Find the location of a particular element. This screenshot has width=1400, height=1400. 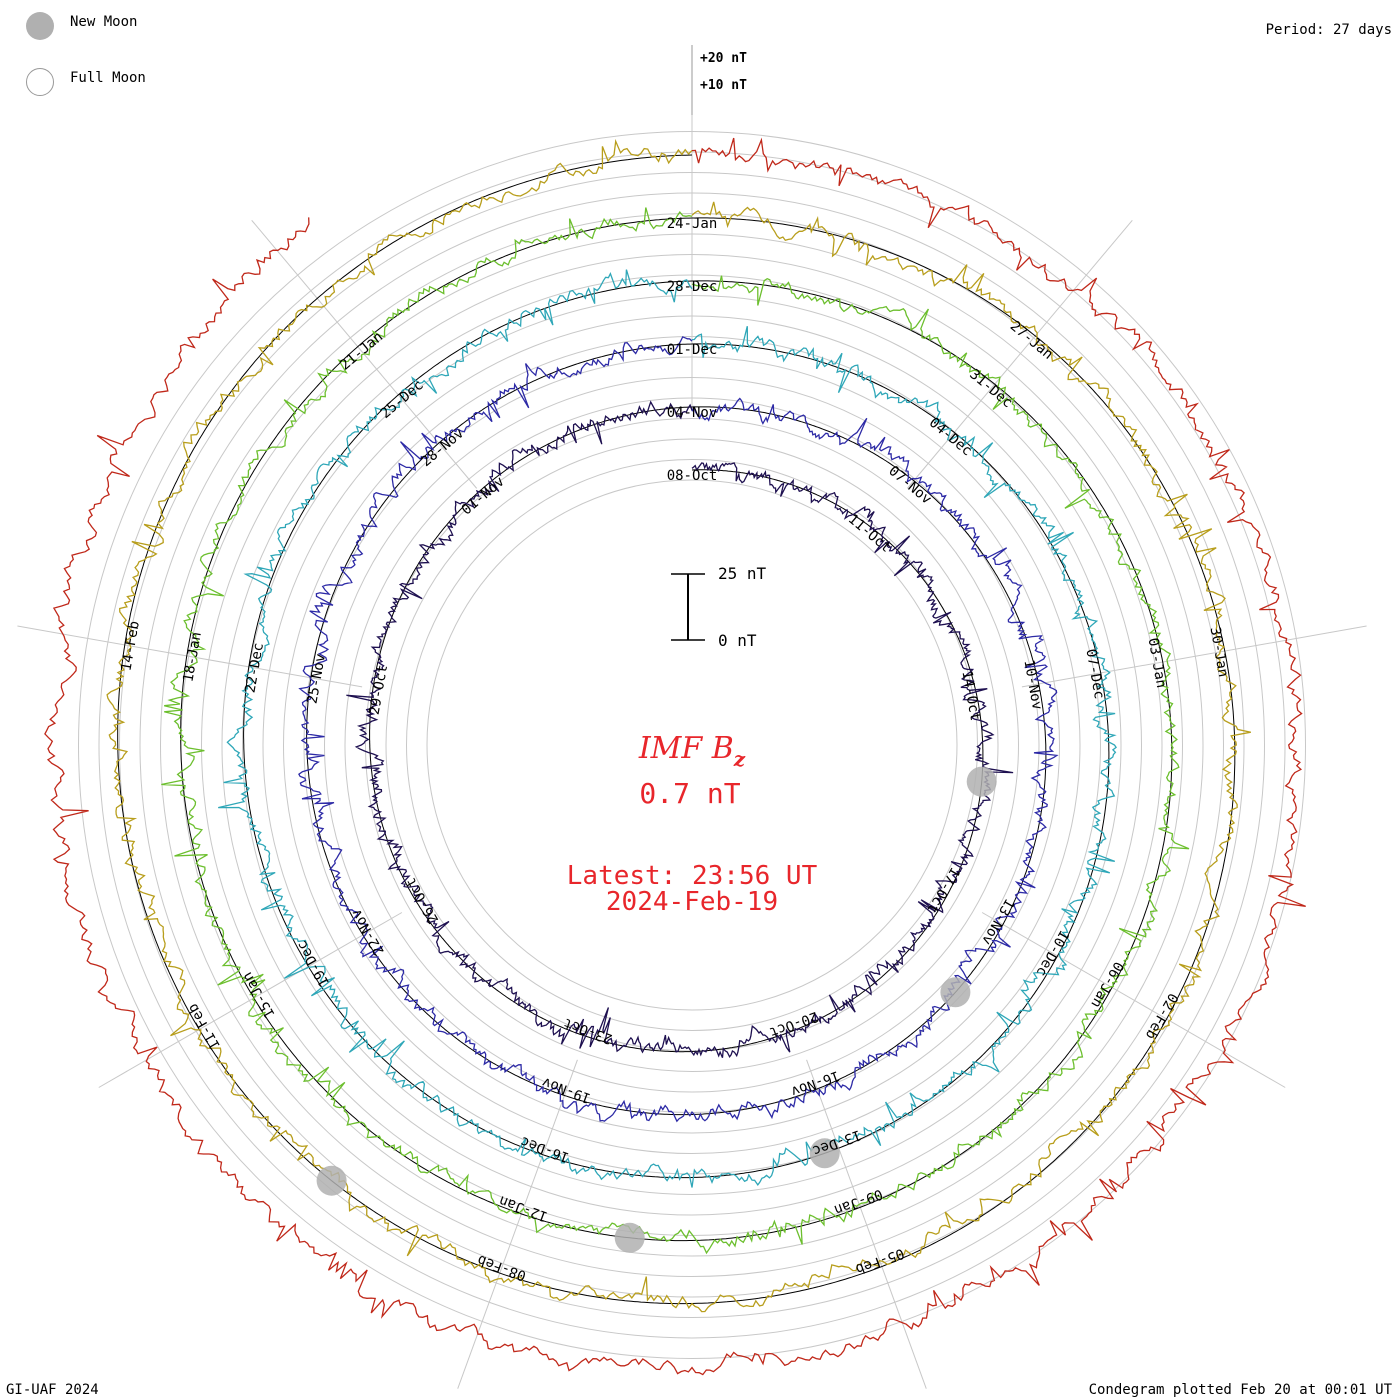

date-label: 14-Feb is located at coordinates (130, 646).